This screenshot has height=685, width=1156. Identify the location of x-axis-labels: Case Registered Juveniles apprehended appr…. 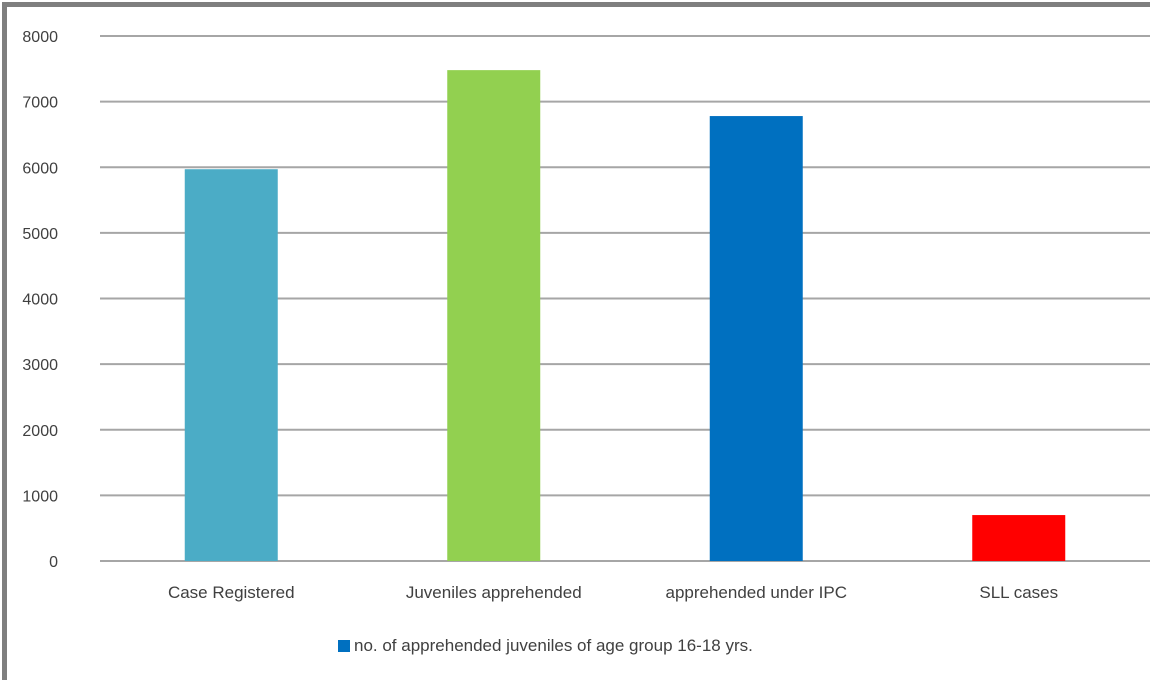
(613, 592).